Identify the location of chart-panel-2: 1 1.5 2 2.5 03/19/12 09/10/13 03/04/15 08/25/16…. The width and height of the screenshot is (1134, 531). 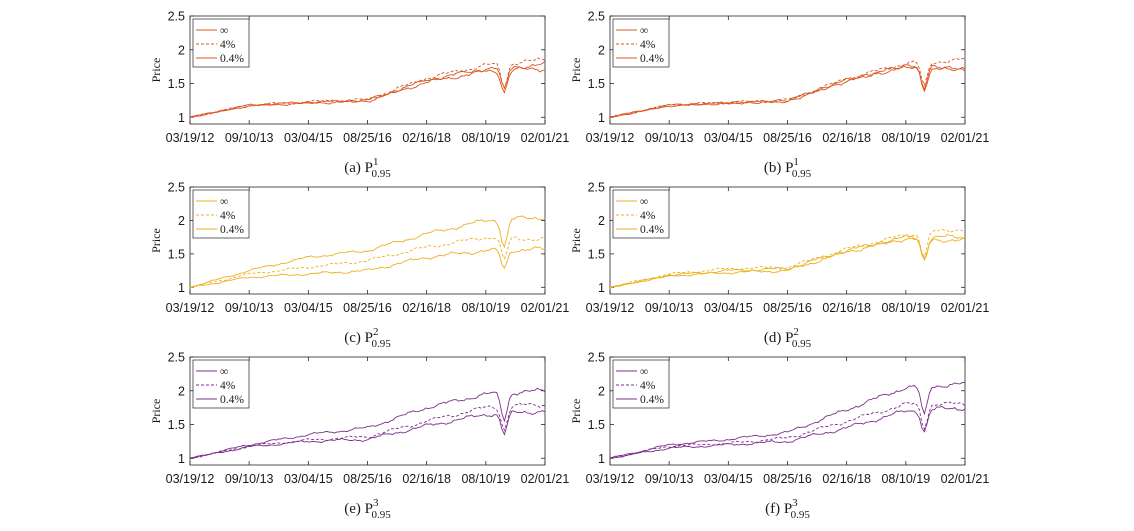
(359, 266).